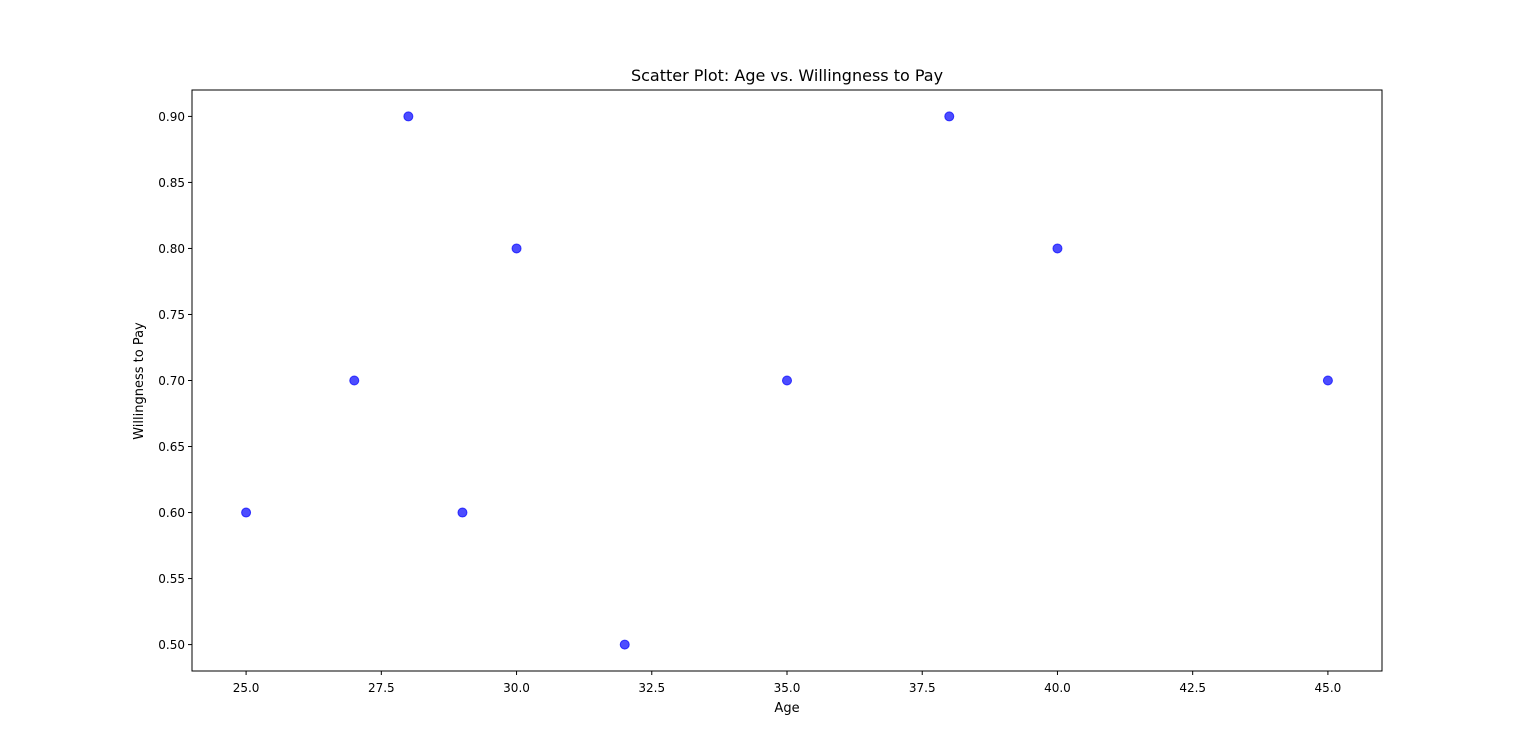  I want to click on x-tick-label: 35.0, so click(787, 688).